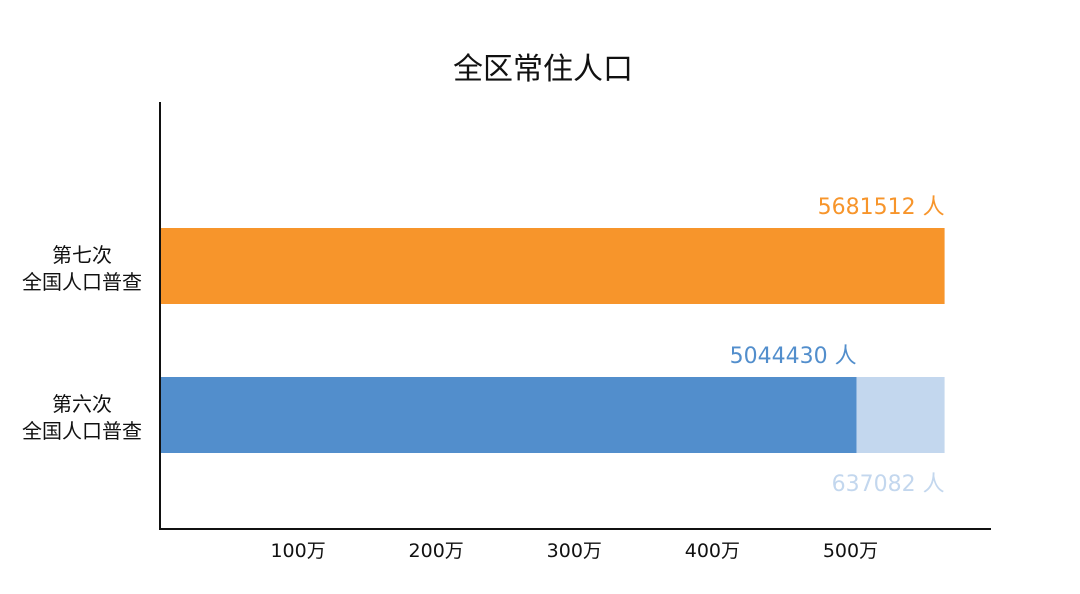 The height and width of the screenshot is (594, 1080). What do you see at coordinates (888, 484) in the screenshot?
I see `value-label: 637082 人` at bounding box center [888, 484].